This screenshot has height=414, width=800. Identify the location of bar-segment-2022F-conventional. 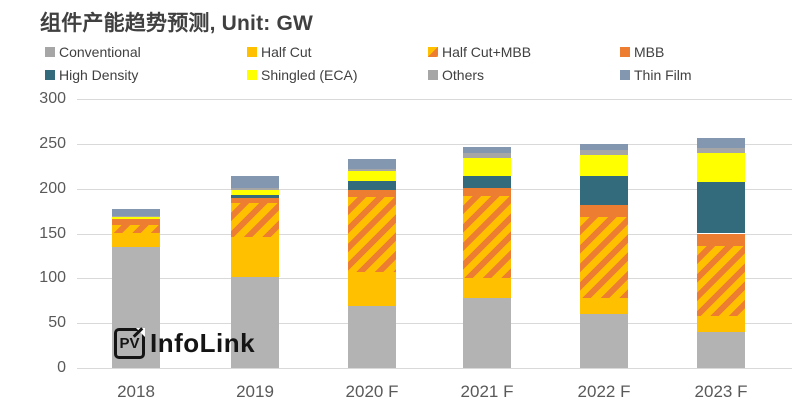
(604, 341).